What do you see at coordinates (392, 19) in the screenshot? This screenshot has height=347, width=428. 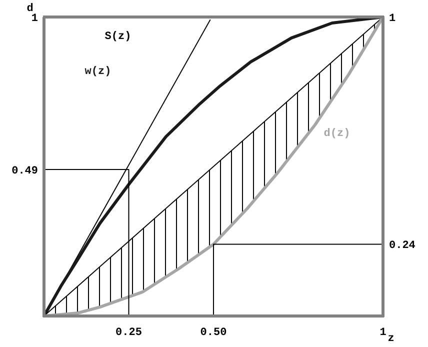 I see `y2-tick-label: 1` at bounding box center [392, 19].